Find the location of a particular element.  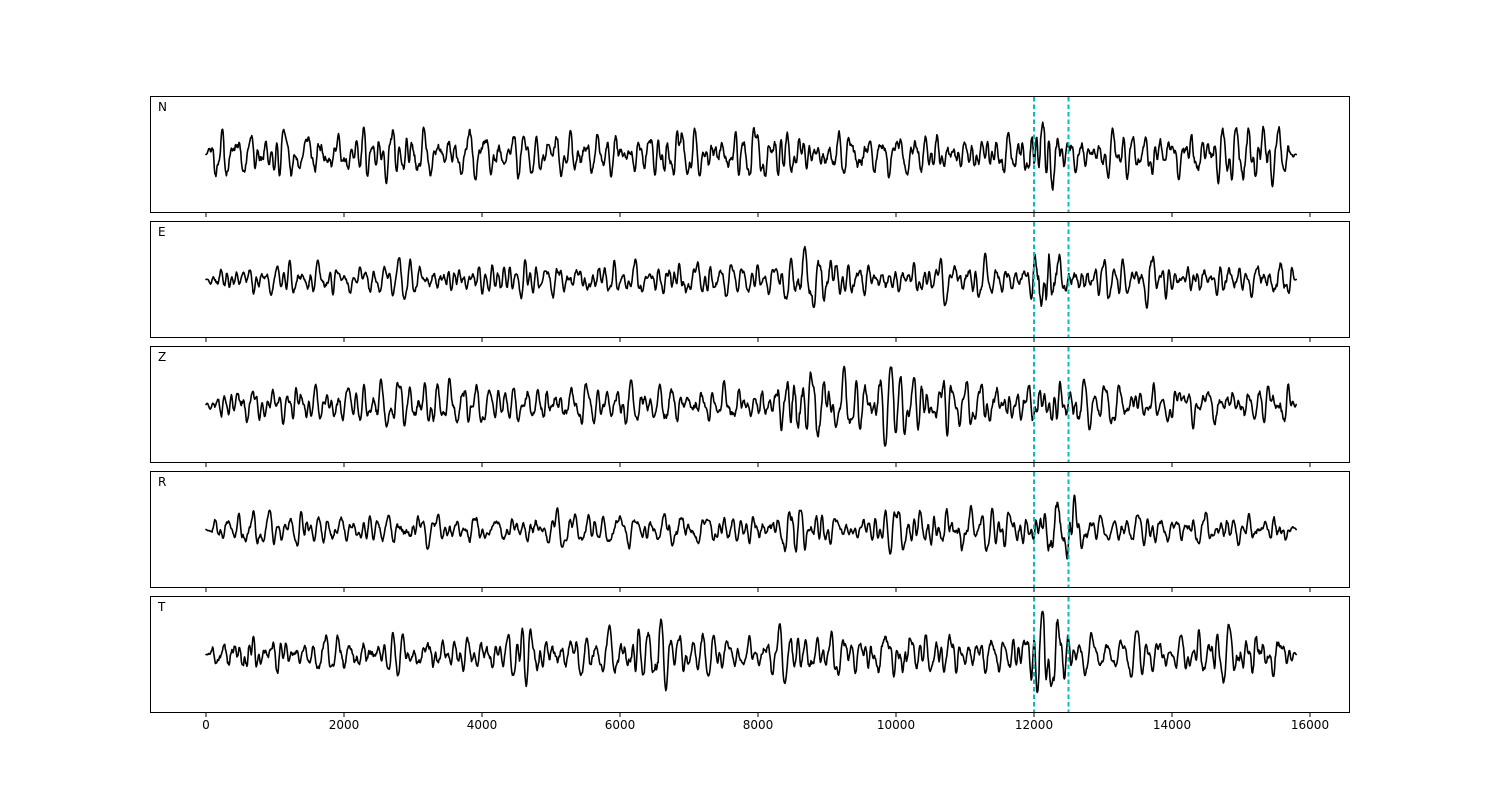

seismogram-trace-R is located at coordinates (751, 527).